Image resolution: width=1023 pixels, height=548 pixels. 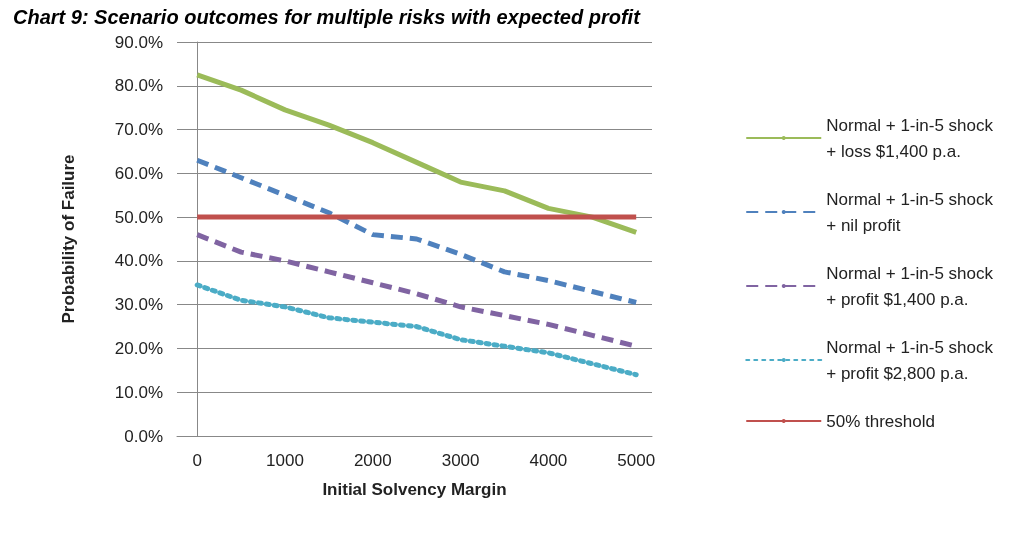 What do you see at coordinates (138, 261) in the screenshot?
I see `y-tick-label: 40.0%` at bounding box center [138, 261].